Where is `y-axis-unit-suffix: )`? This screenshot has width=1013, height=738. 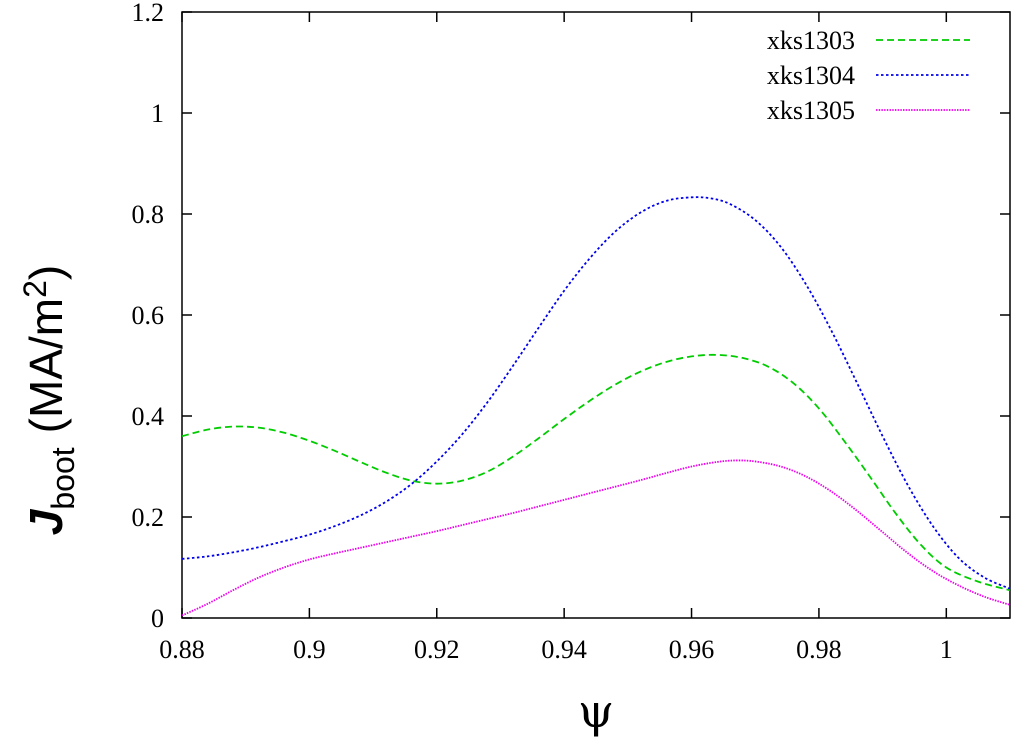
y-axis-unit-suffix: ) is located at coordinates (46, 272).